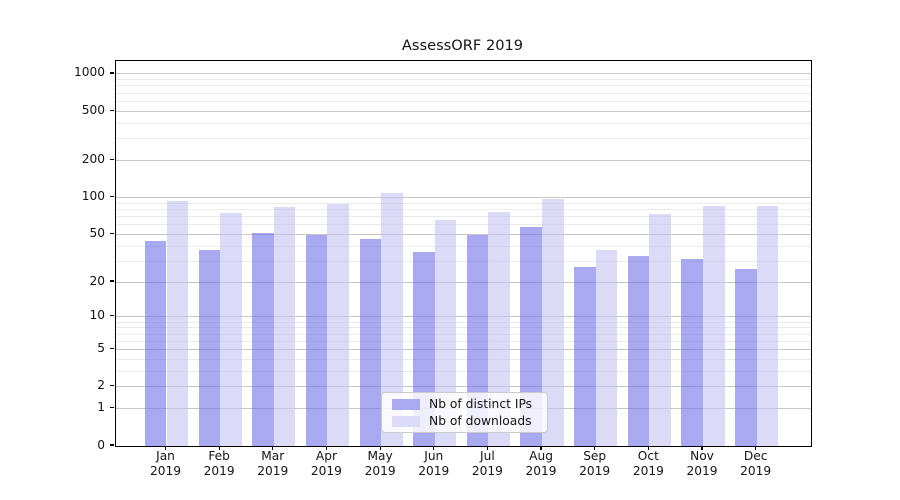 The width and height of the screenshot is (900, 500). Describe the element at coordinates (97, 232) in the screenshot. I see `y-tick-label: 50` at that location.